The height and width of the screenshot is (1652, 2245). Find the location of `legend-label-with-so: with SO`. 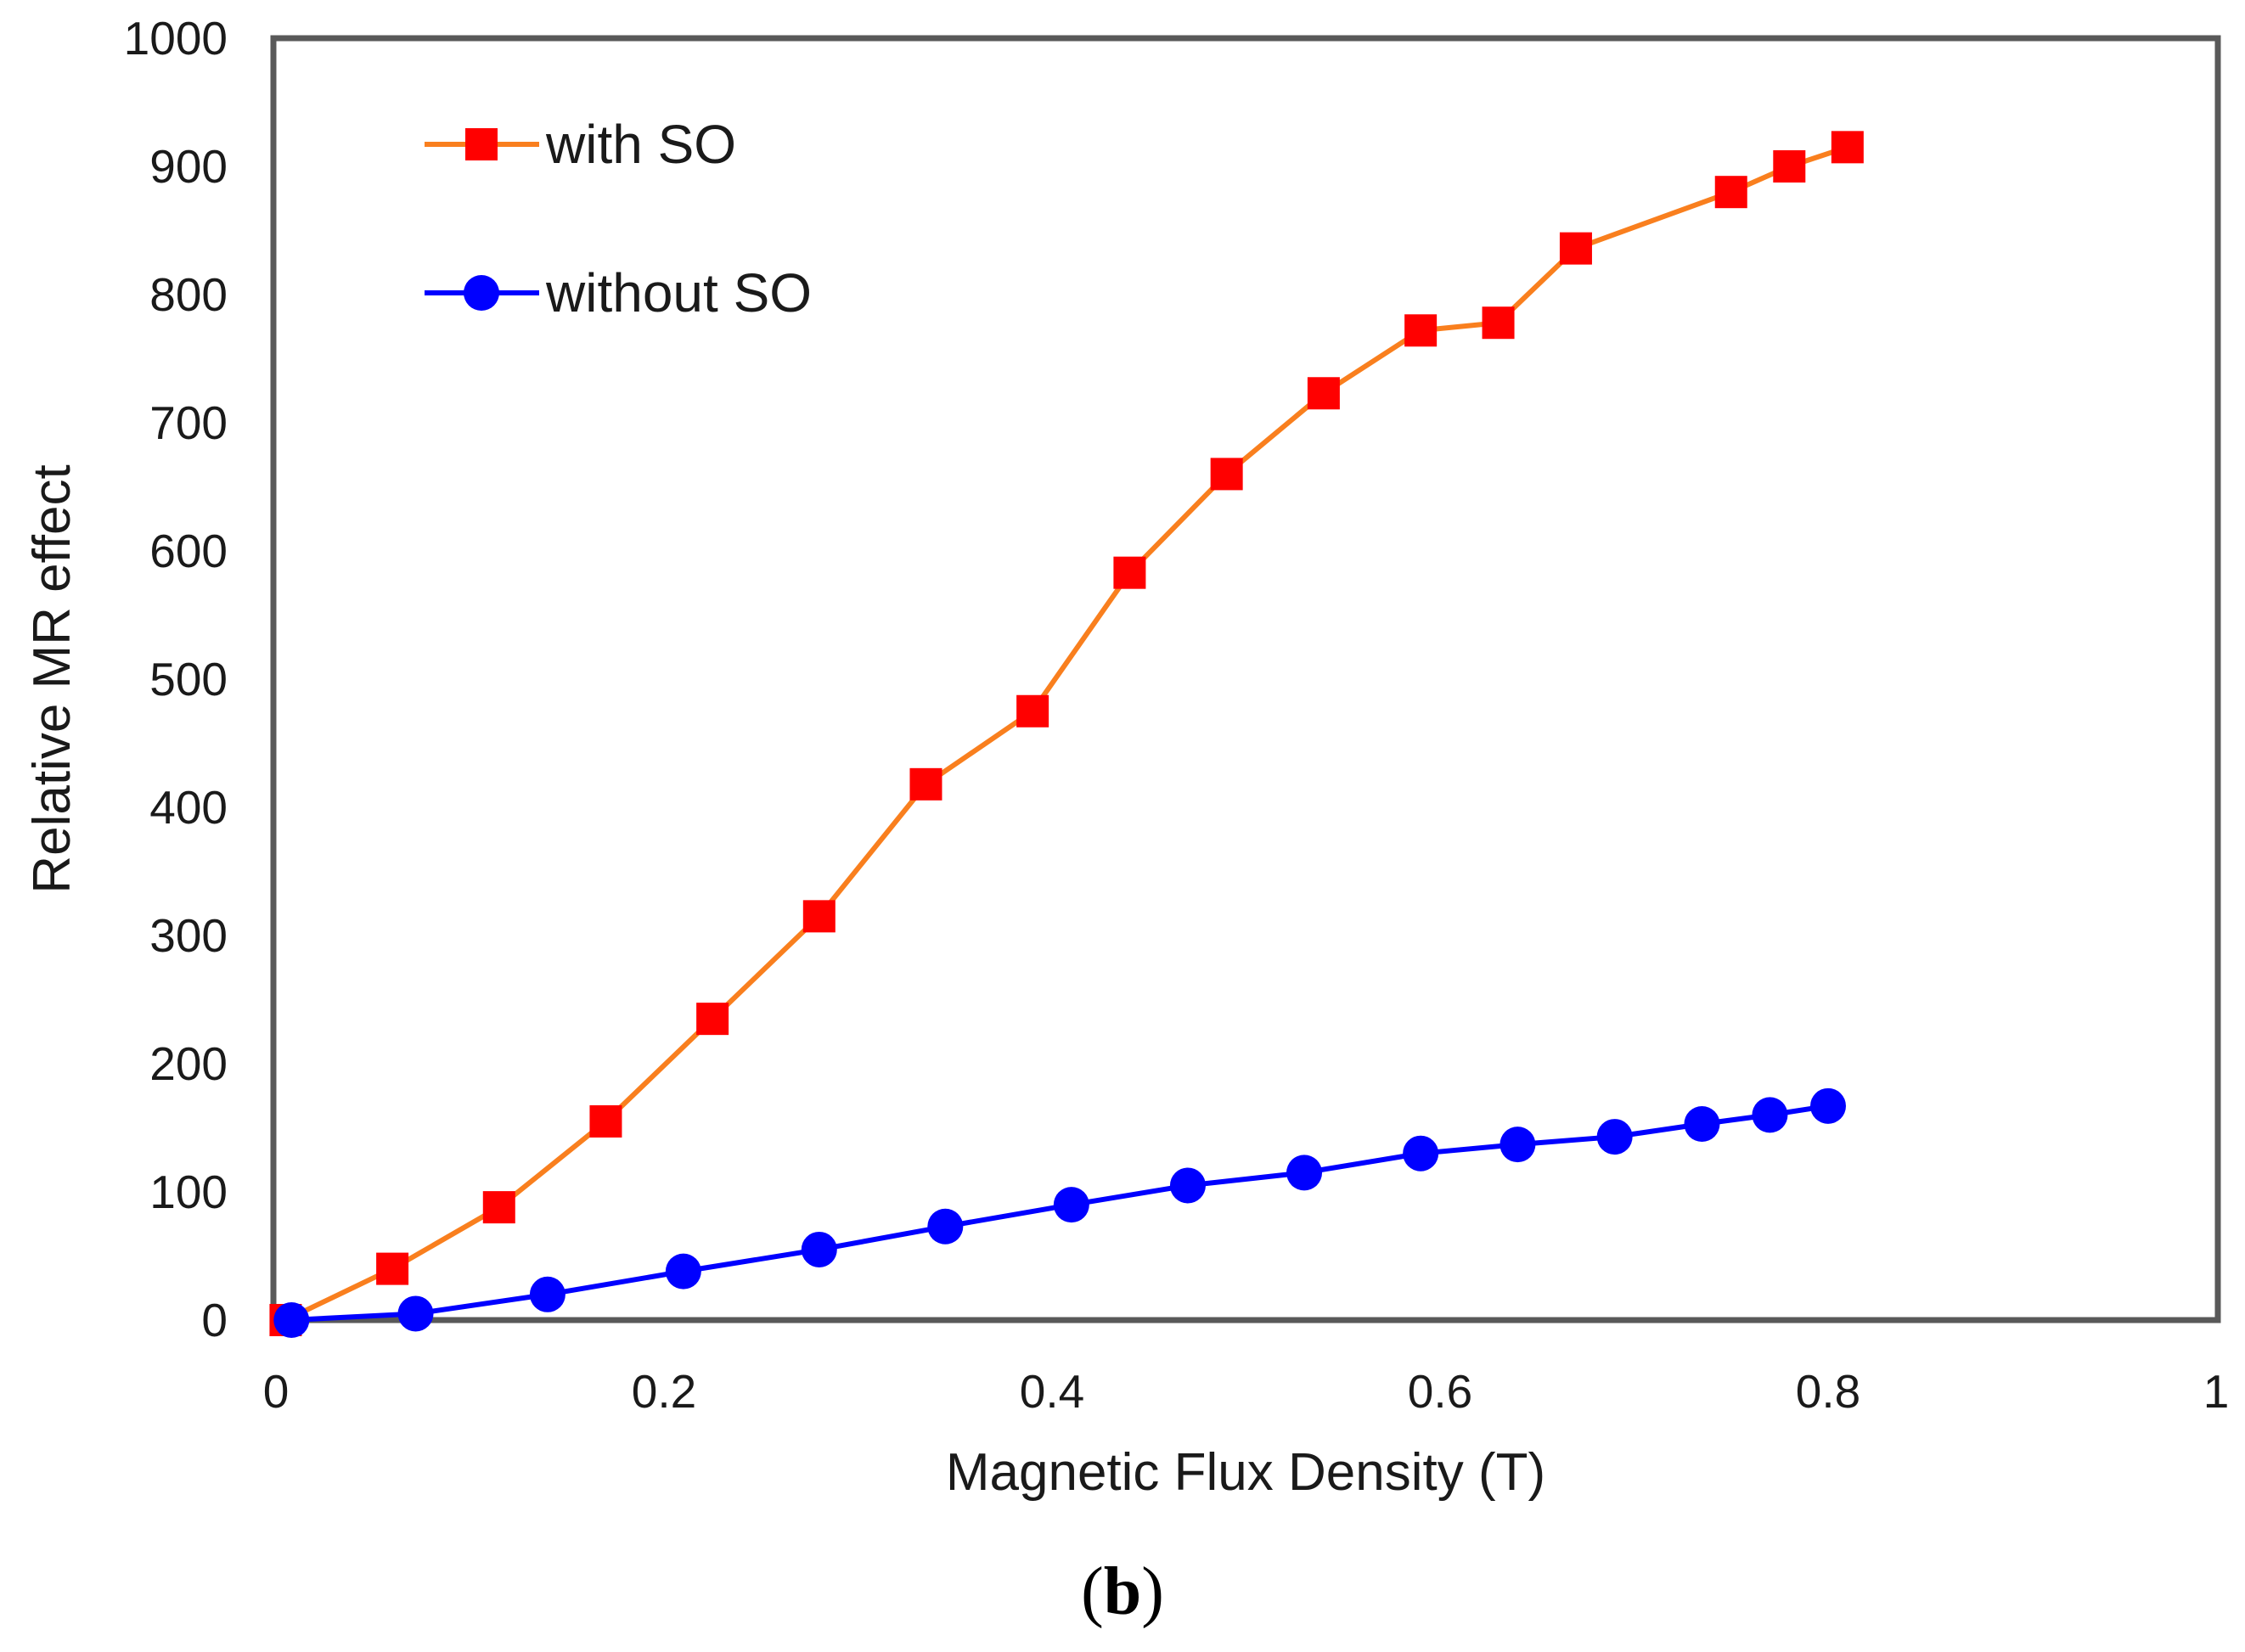

legend-label-with-so: with SO is located at coordinates (640, 144).